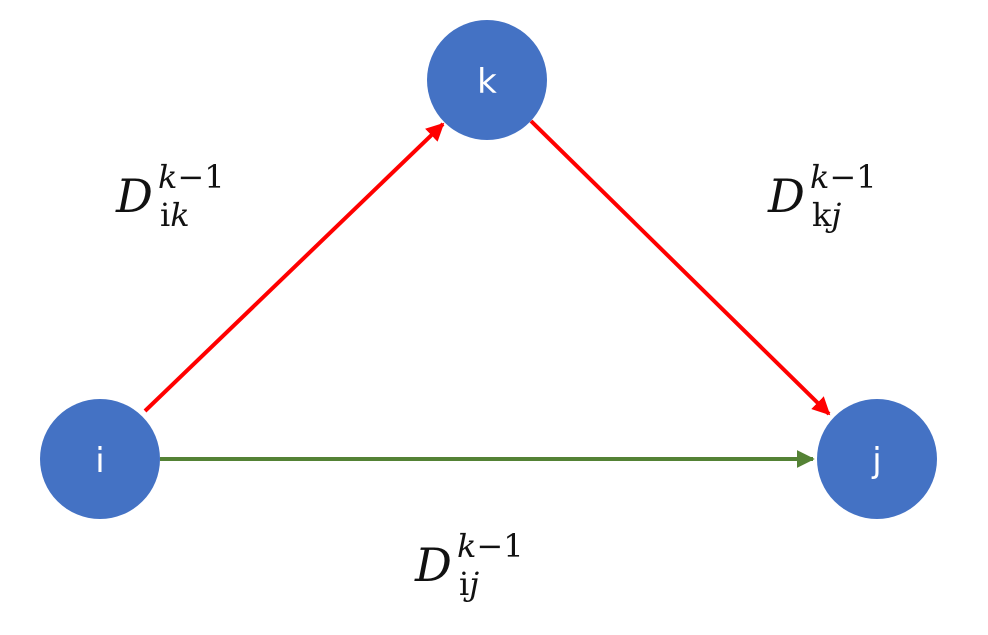  What do you see at coordinates (179, 215) in the screenshot?
I see `label-d-ik-sub-italic: k` at bounding box center [179, 215].